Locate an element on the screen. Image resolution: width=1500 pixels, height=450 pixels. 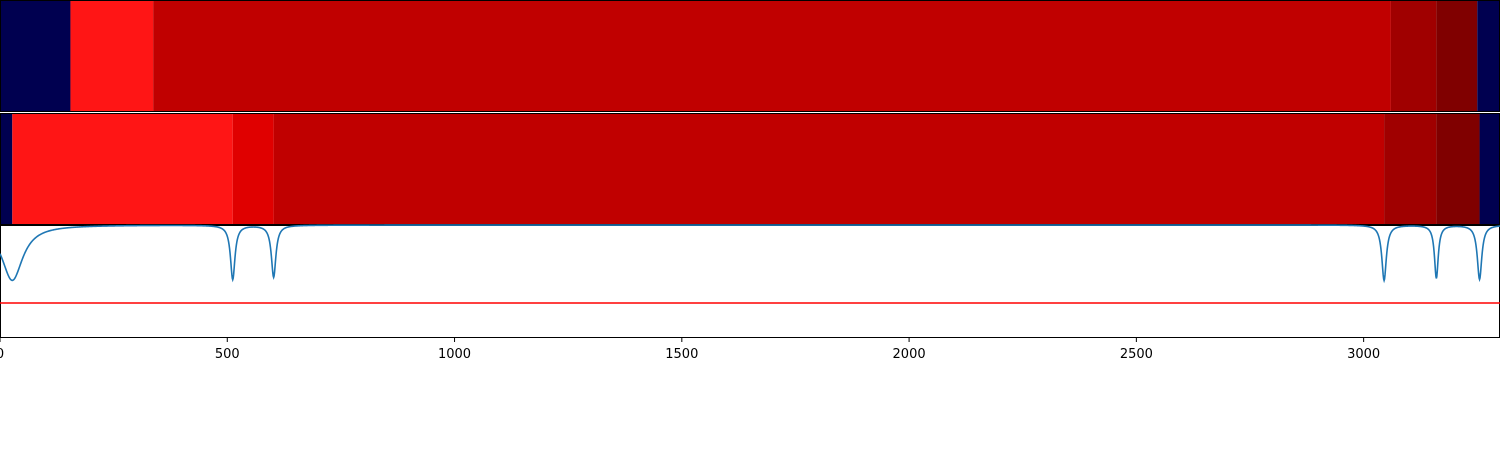
x-tick-label-0: 0 is located at coordinates (2, 354).